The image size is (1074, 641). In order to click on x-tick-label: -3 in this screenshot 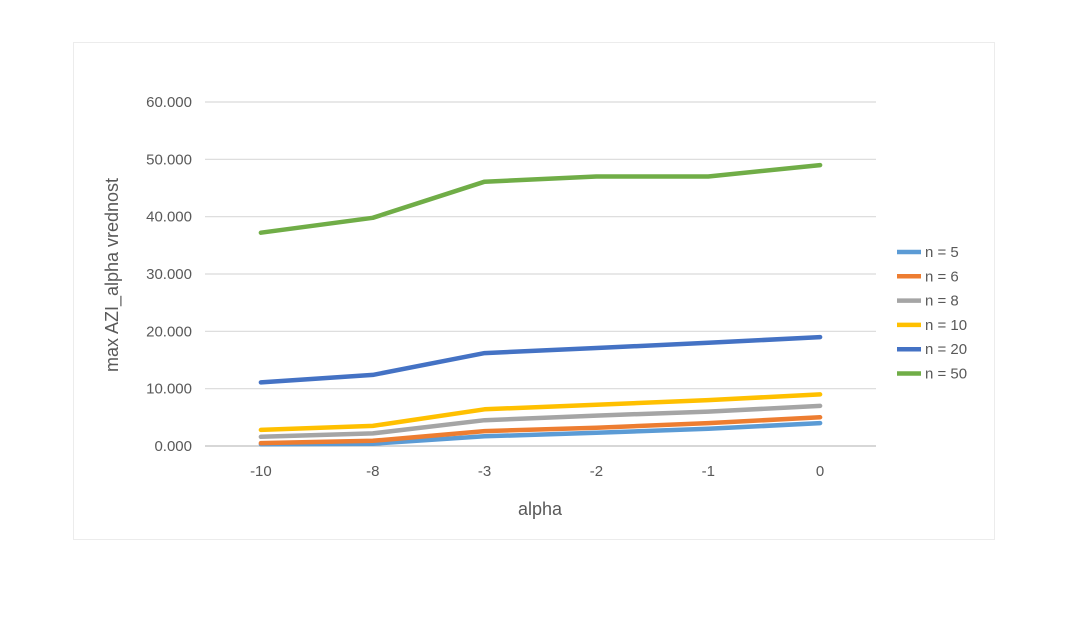, I will do `click(484, 471)`.